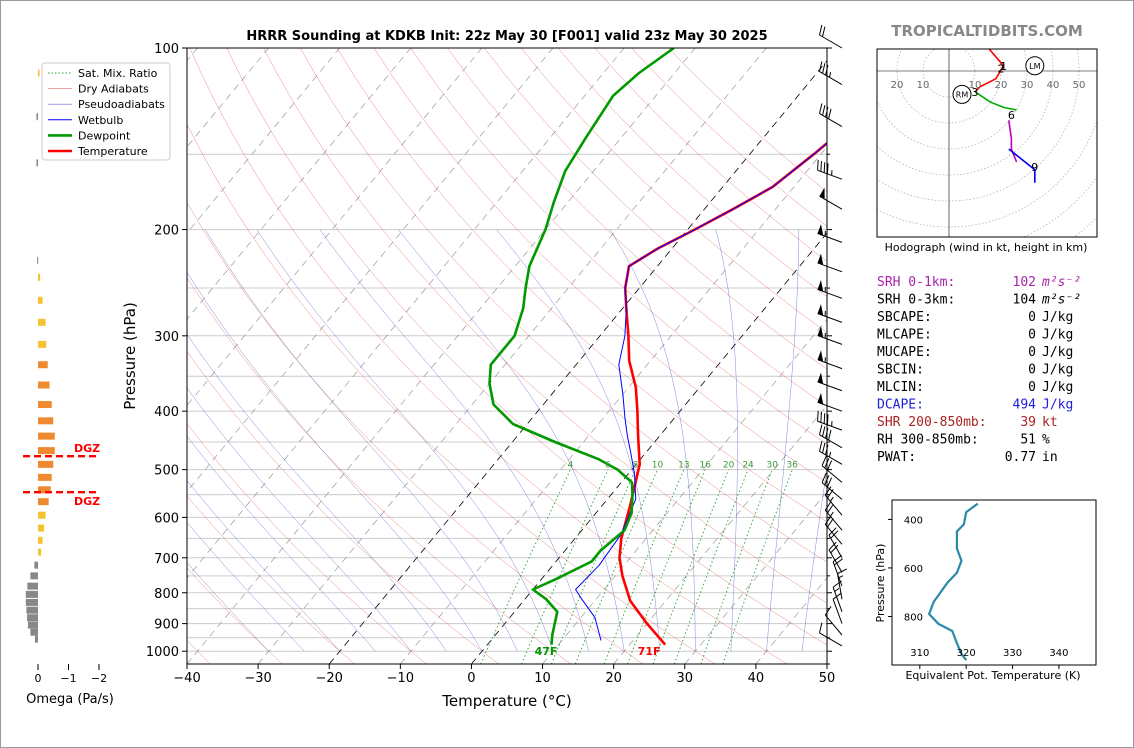  What do you see at coordinates (649, 651) in the screenshot?
I see `surface-label: 71F` at bounding box center [649, 651].